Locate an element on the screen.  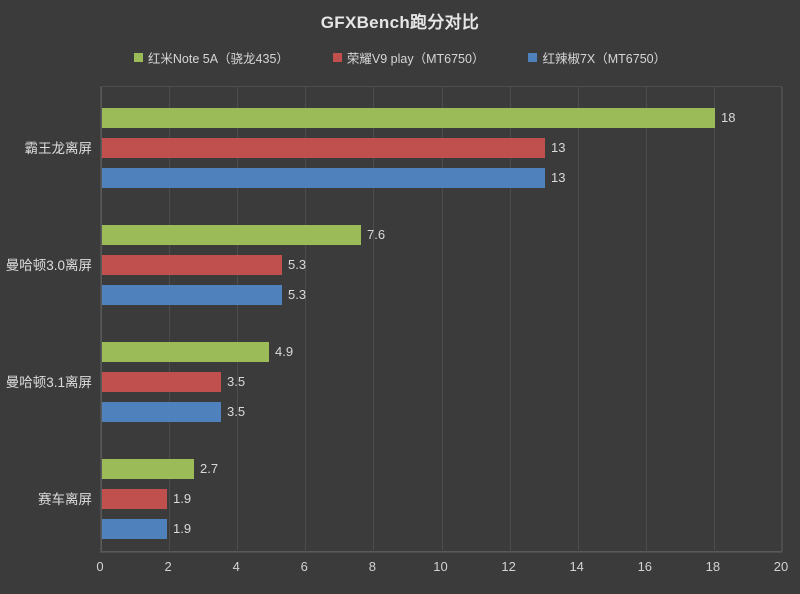
y-axis-line is located at coordinates (101, 319).